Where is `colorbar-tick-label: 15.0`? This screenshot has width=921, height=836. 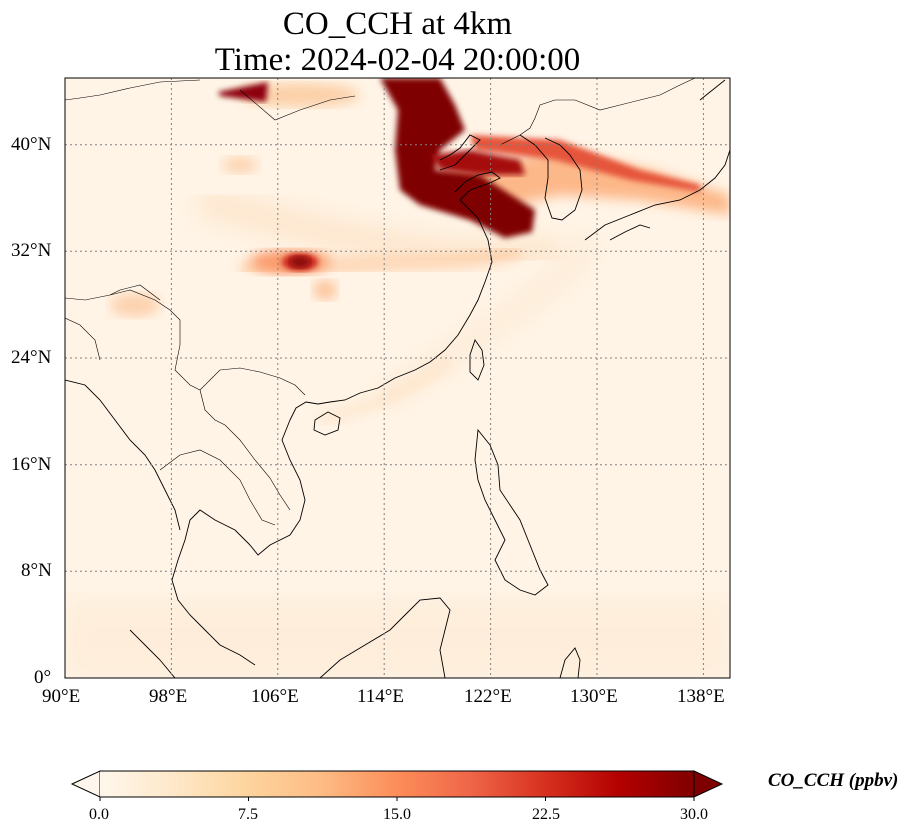 colorbar-tick-label: 15.0 is located at coordinates (397, 814).